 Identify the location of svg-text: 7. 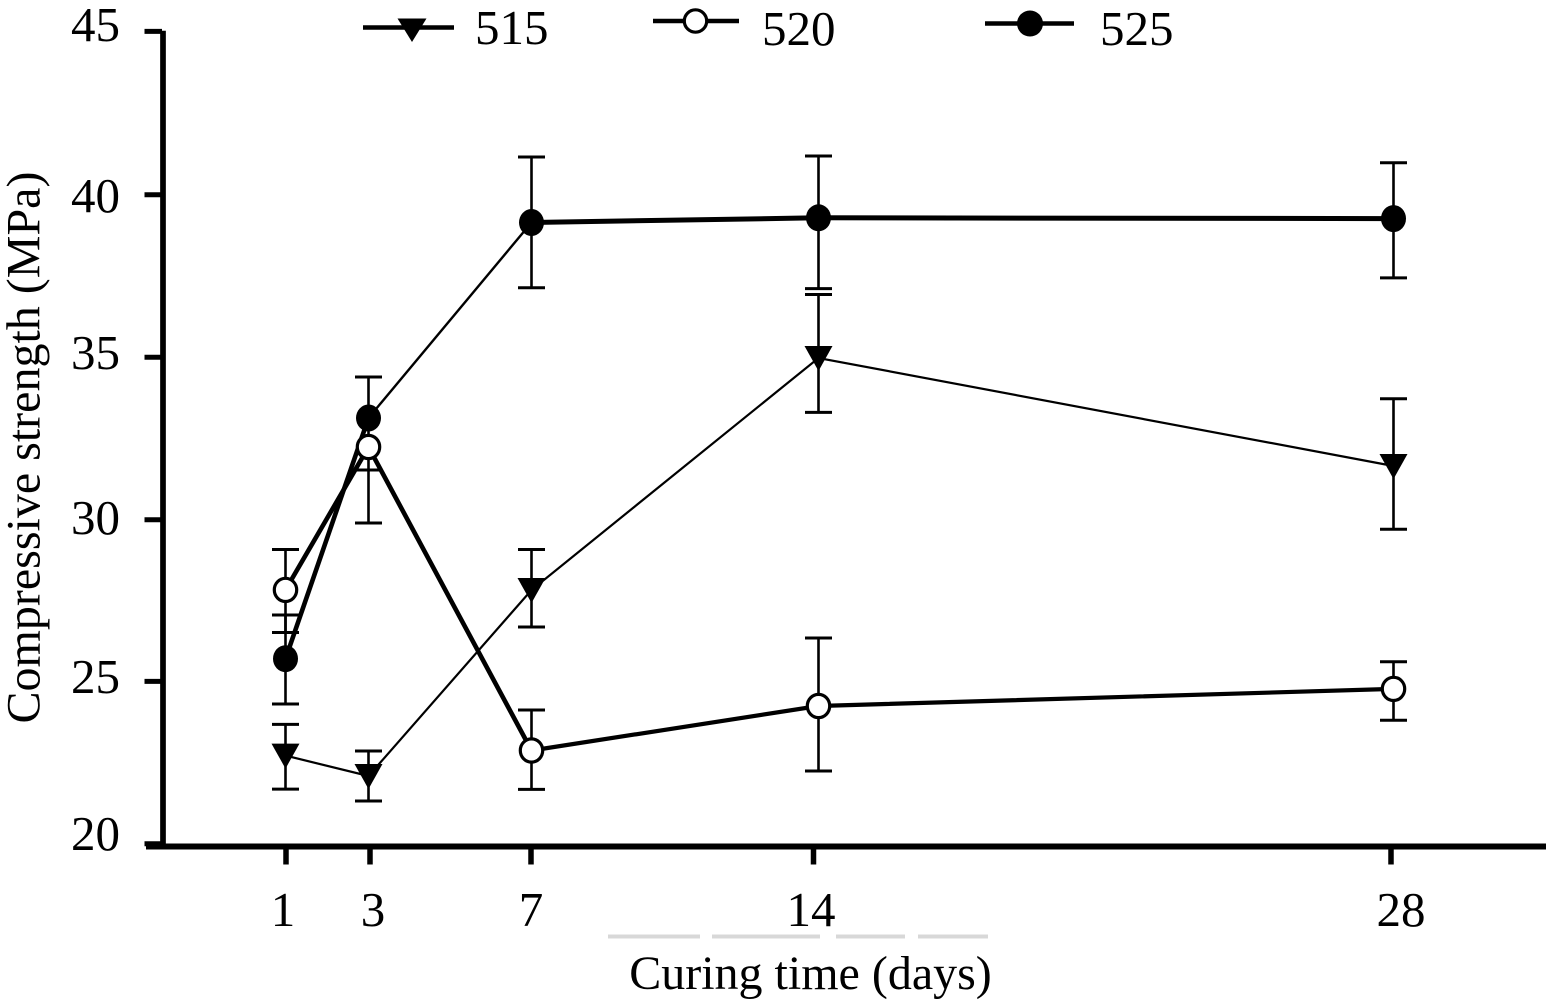
(531, 909).